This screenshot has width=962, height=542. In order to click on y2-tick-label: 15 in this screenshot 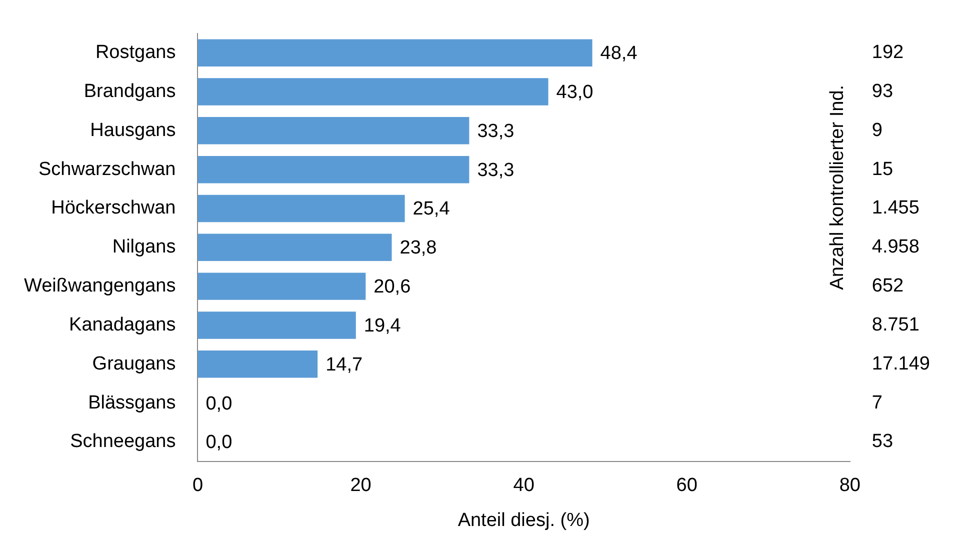, I will do `click(883, 169)`.